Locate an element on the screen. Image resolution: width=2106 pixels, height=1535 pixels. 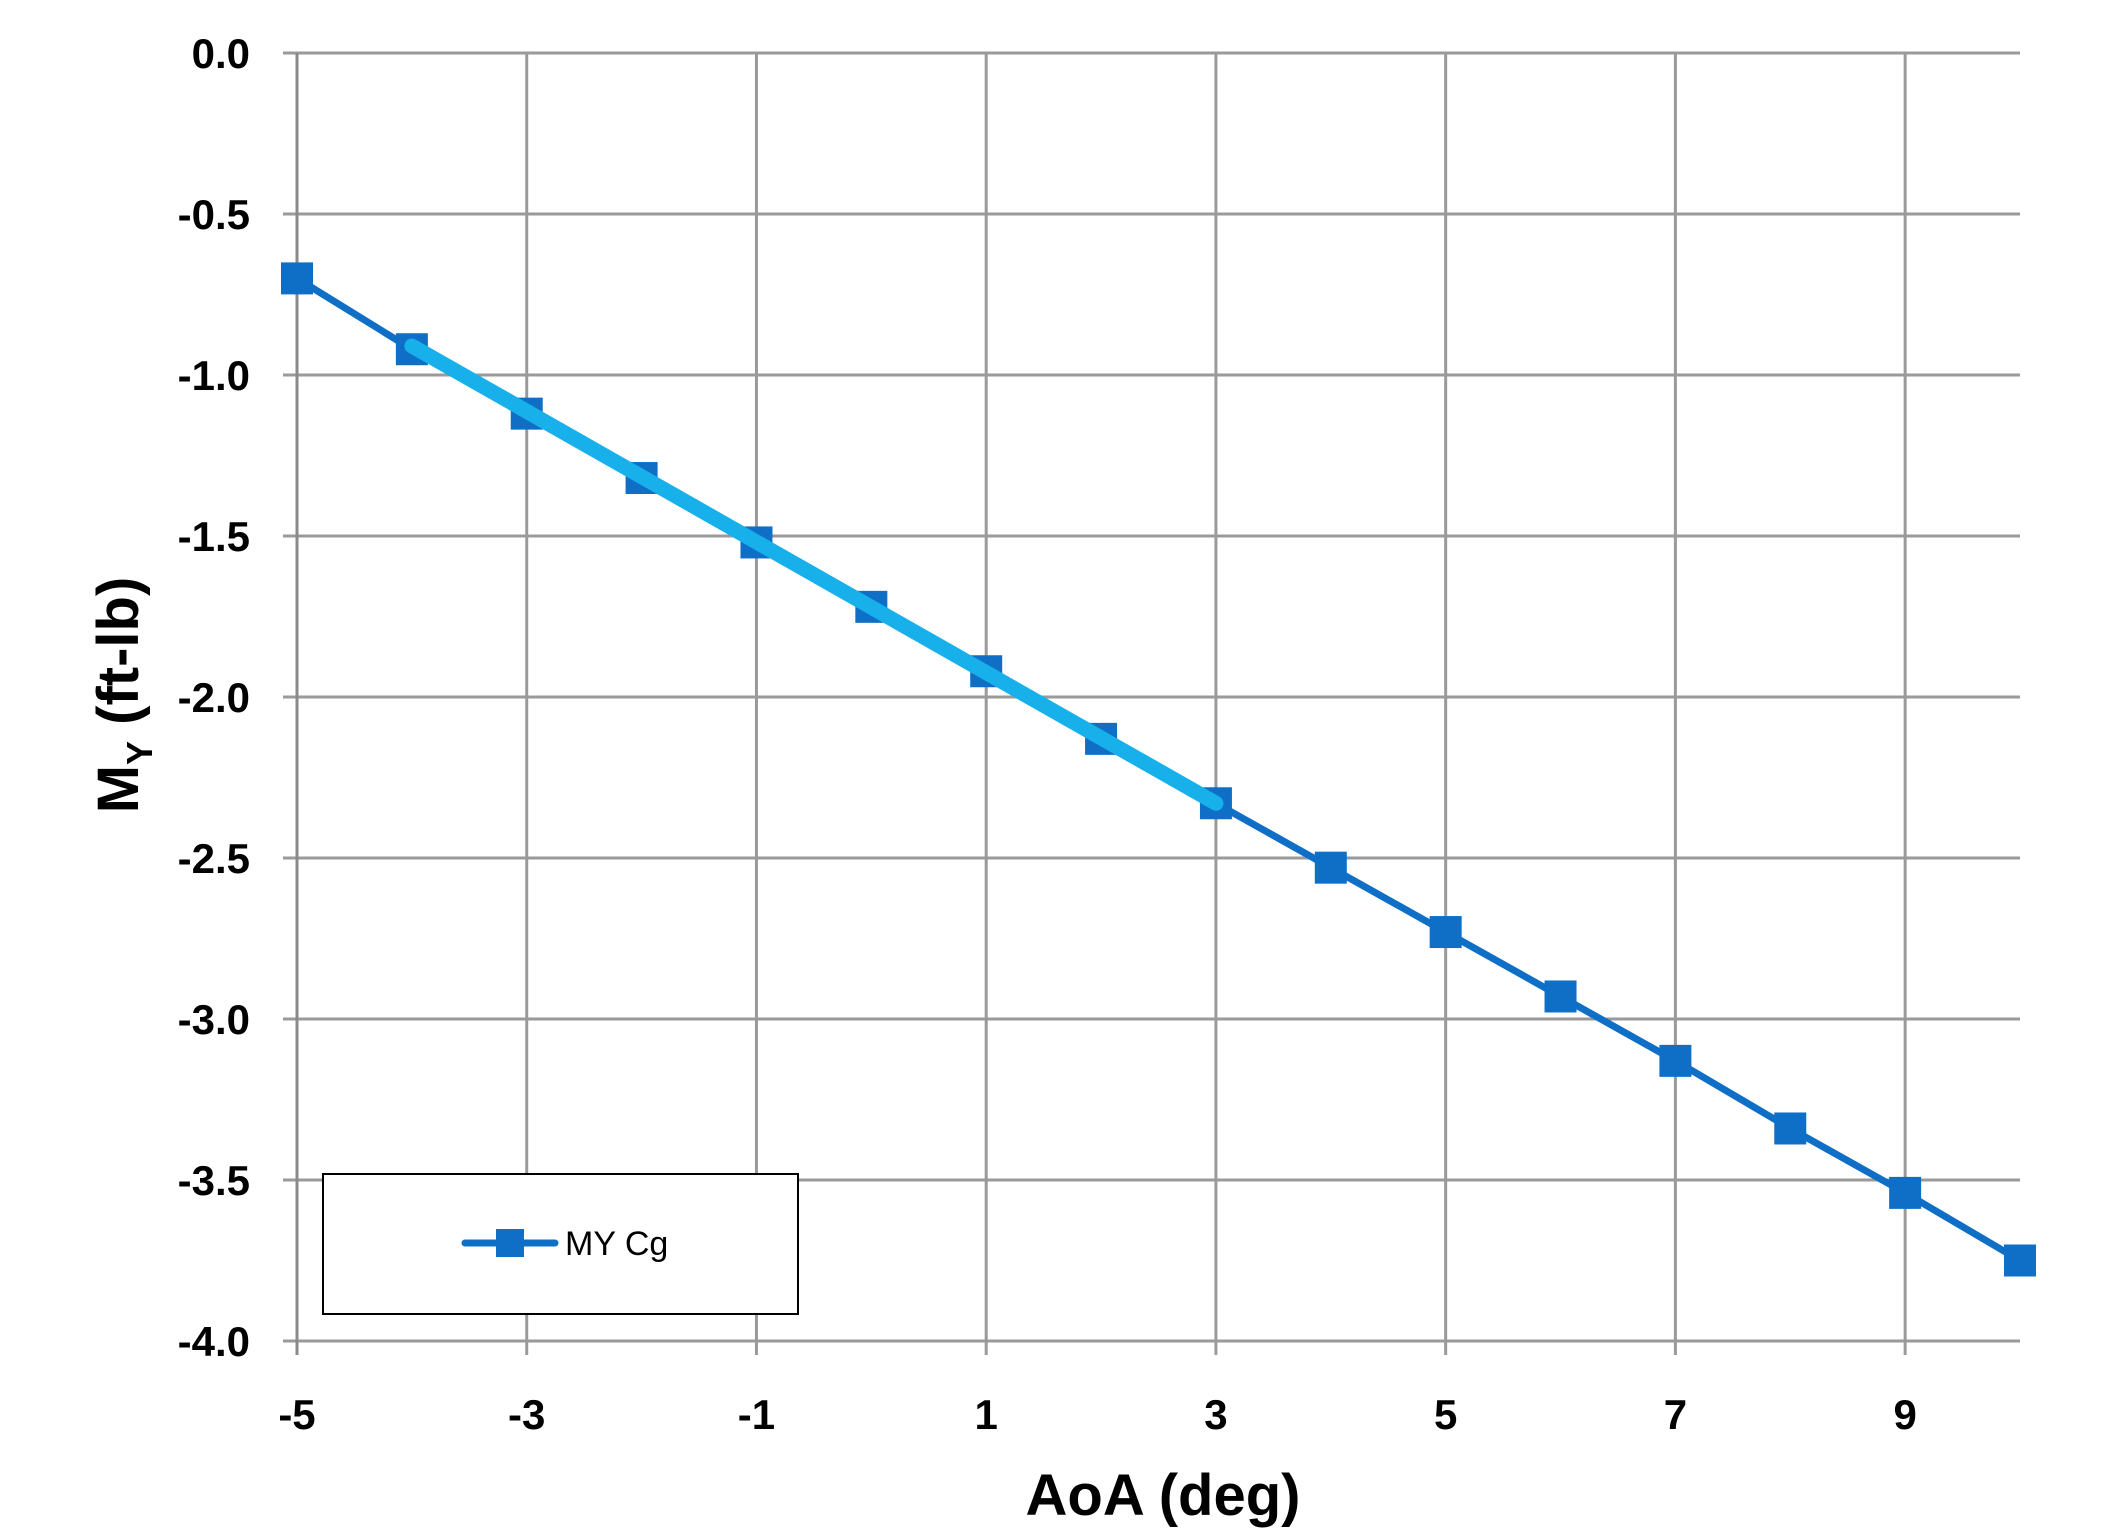
x-tick-label: 7 is located at coordinates (1675, 1414).